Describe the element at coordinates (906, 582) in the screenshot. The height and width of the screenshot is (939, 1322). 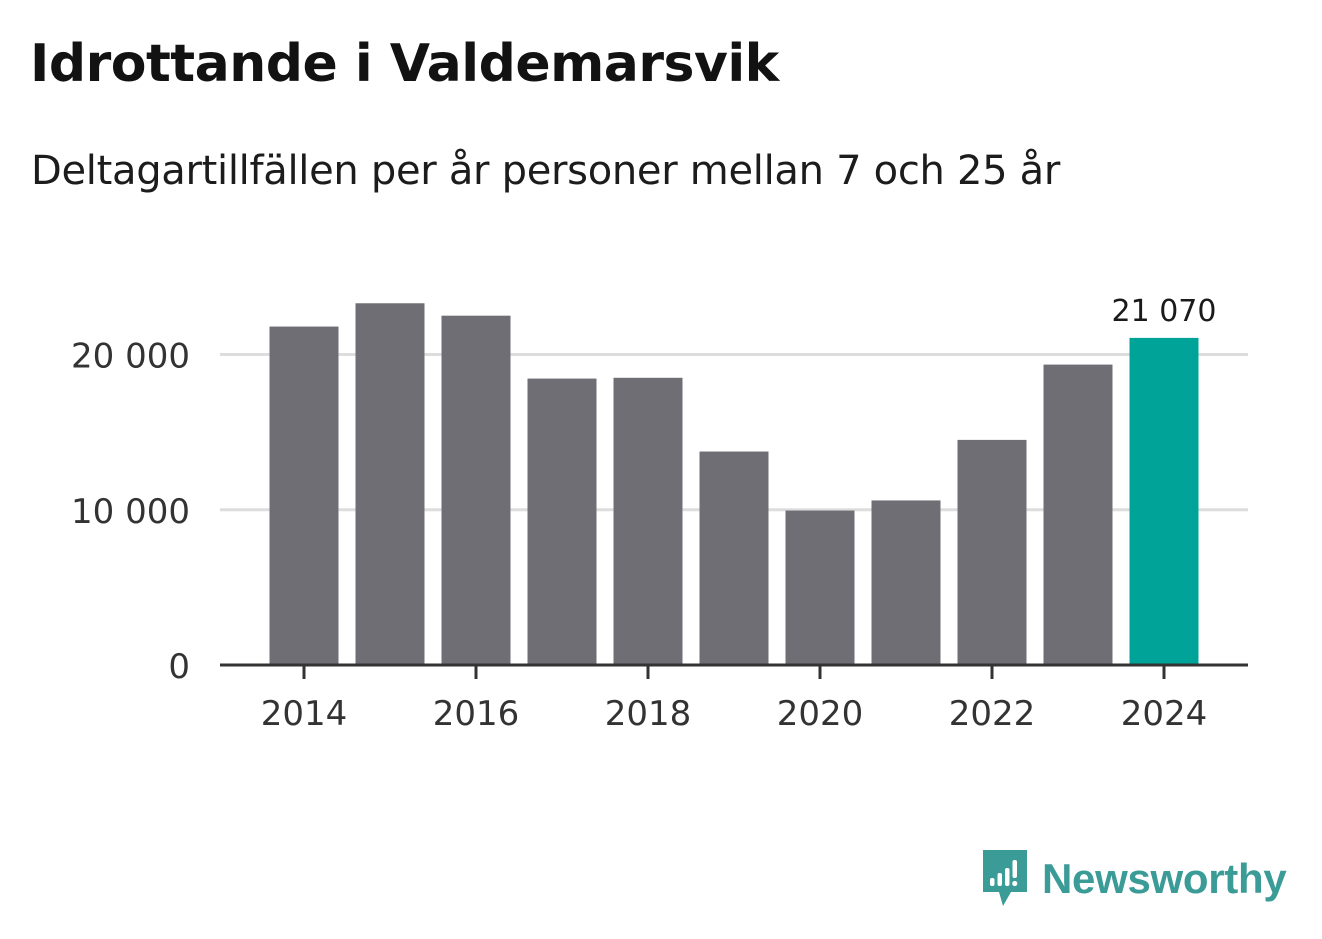
I see `bar-2021` at that location.